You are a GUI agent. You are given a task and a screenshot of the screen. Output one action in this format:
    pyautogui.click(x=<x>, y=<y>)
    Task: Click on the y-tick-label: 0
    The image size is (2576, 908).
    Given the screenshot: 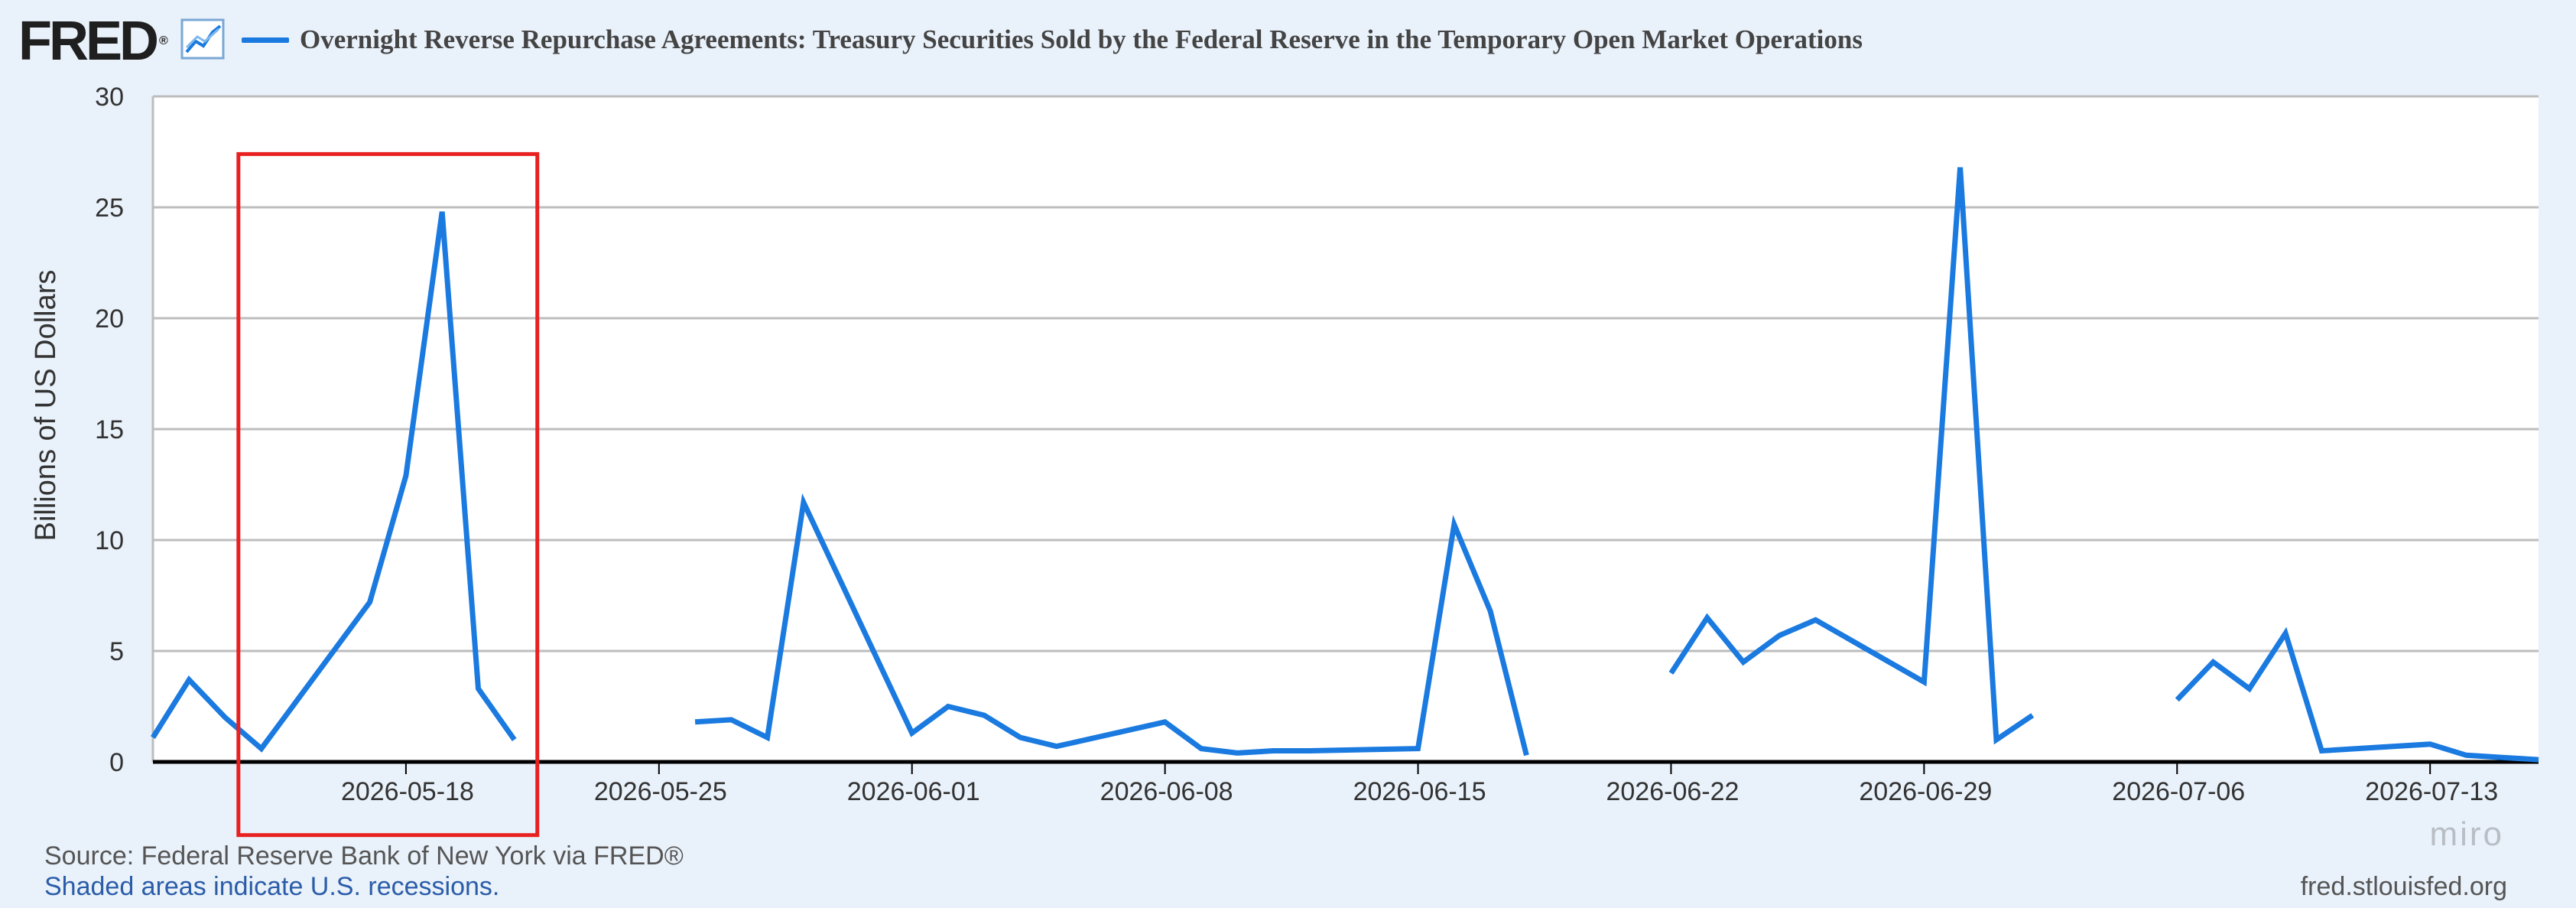 What is the action you would take?
    pyautogui.click(x=116, y=762)
    